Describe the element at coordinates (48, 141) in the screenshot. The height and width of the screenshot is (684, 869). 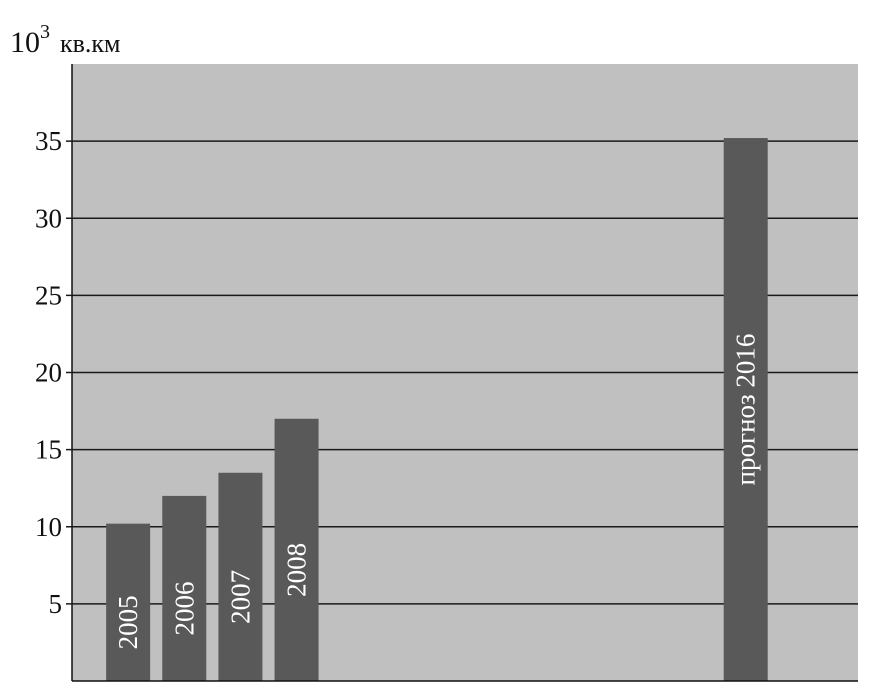
I see `y-tick-label: 35` at that location.